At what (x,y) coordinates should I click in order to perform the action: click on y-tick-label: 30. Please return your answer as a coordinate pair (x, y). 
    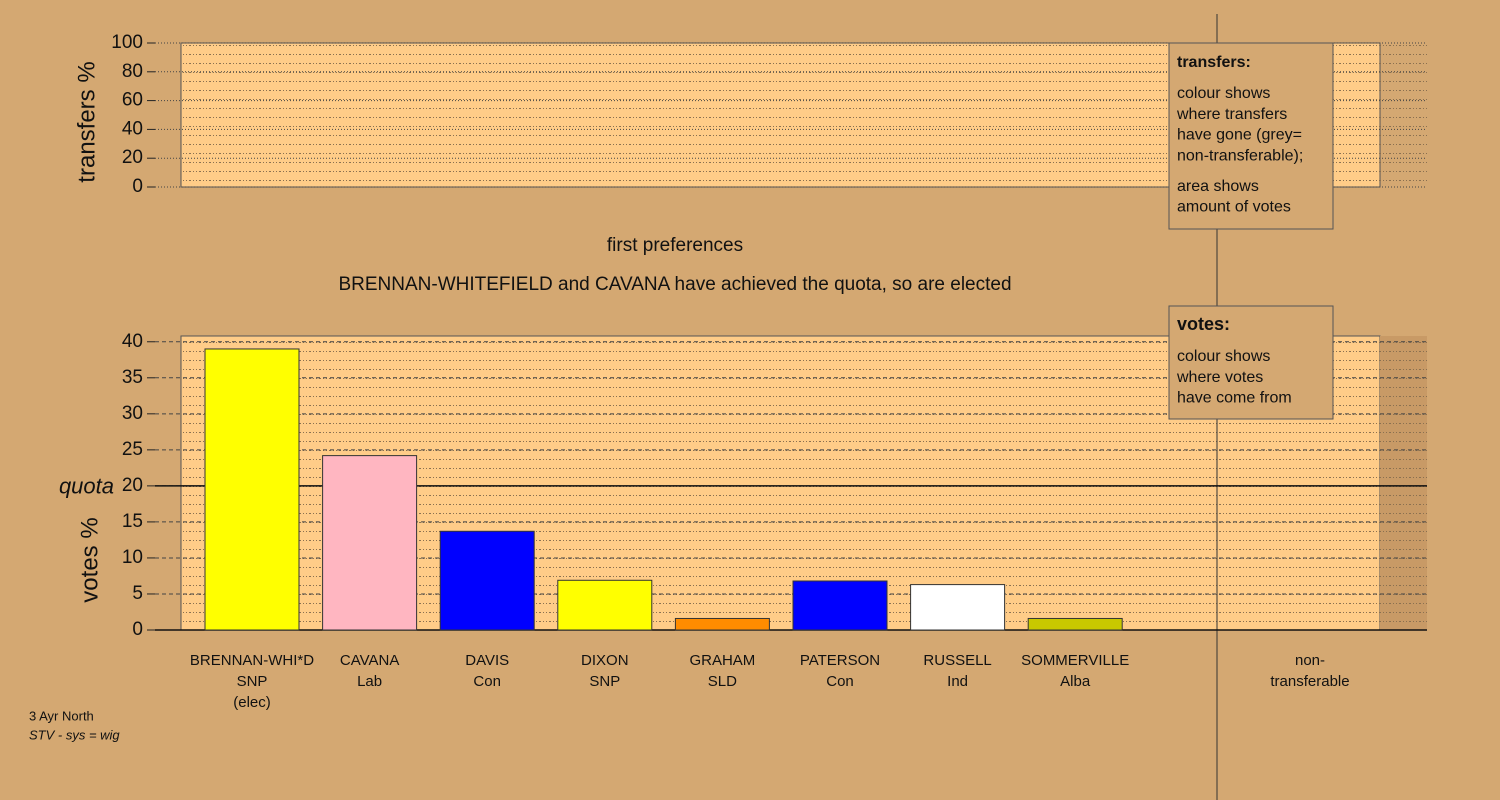
    Looking at the image, I should click on (132, 413).